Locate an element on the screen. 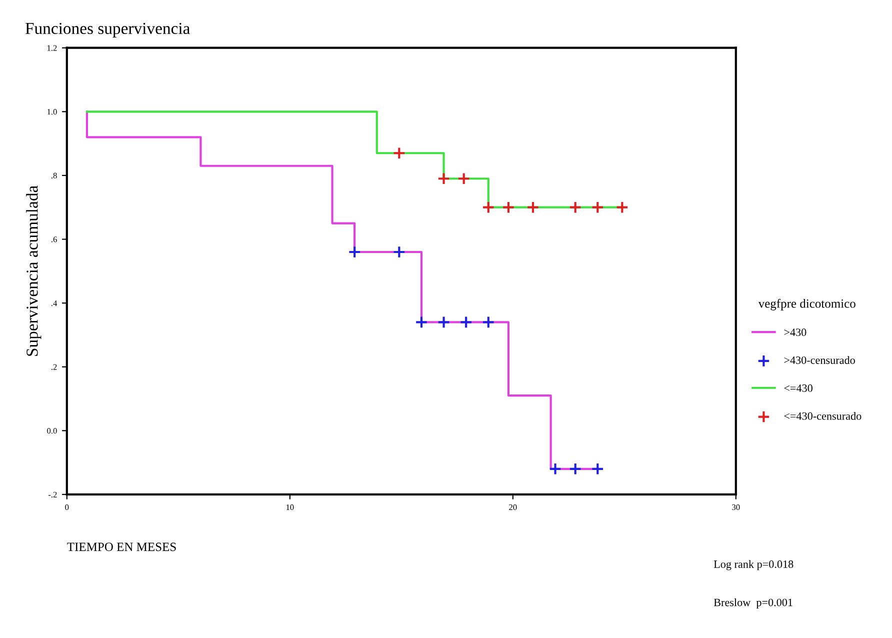  y-tick-label: 0.0 is located at coordinates (52, 431).